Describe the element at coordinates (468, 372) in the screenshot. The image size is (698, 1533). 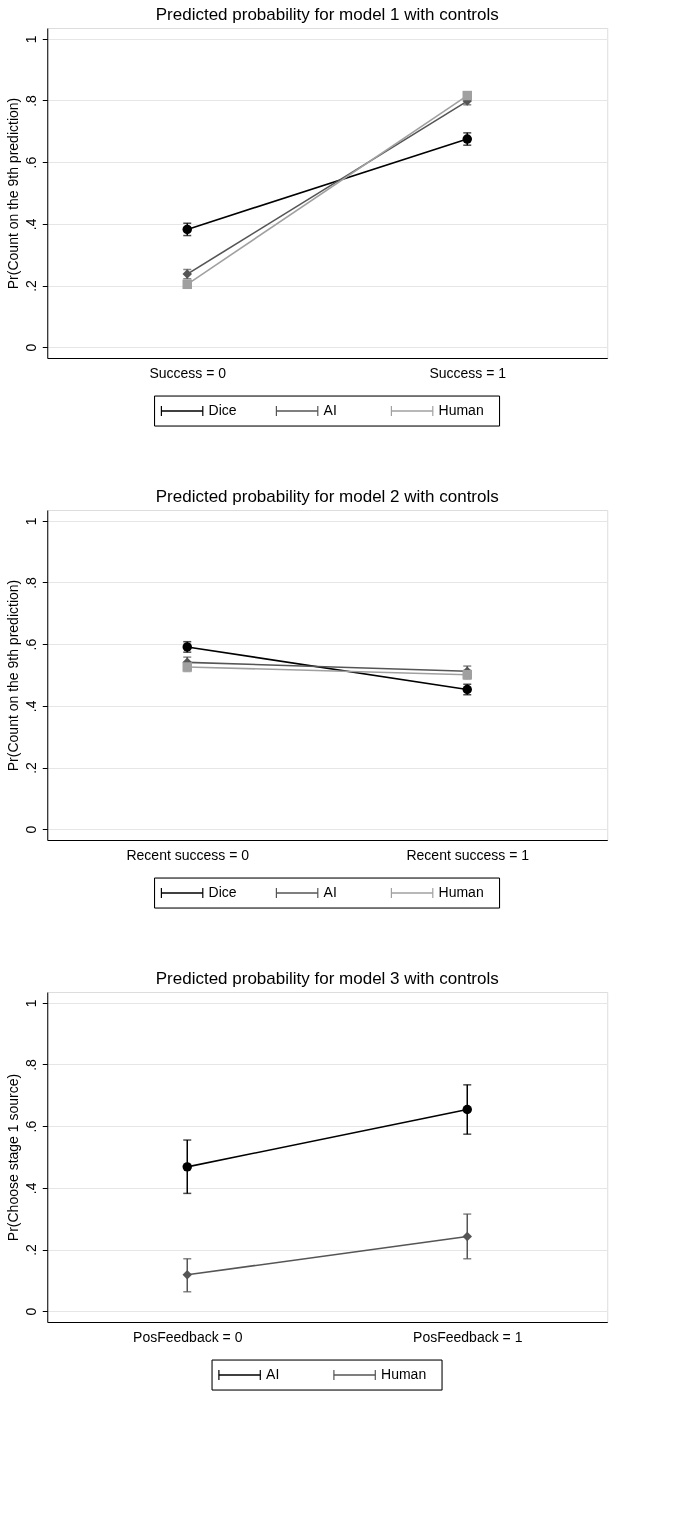
I see `x-tick-label: Success = 1` at that location.